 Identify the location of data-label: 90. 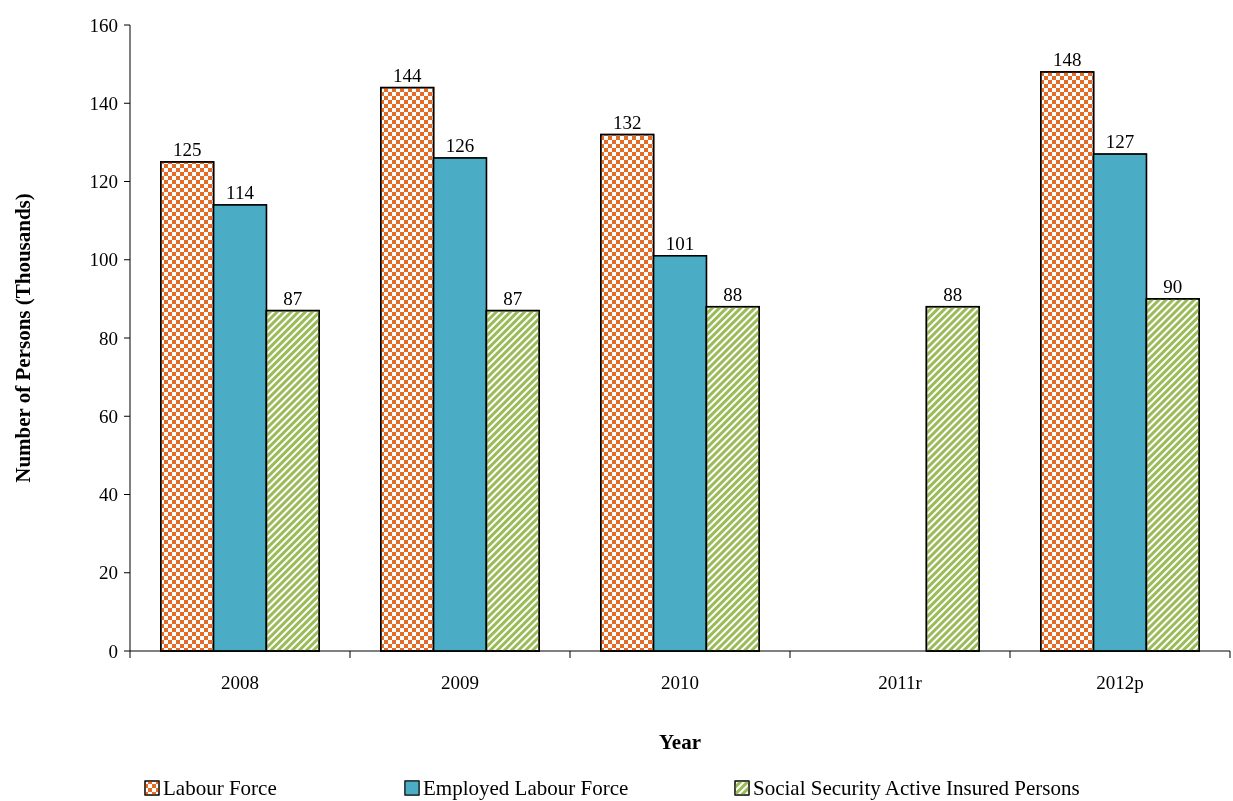
(1173, 286).